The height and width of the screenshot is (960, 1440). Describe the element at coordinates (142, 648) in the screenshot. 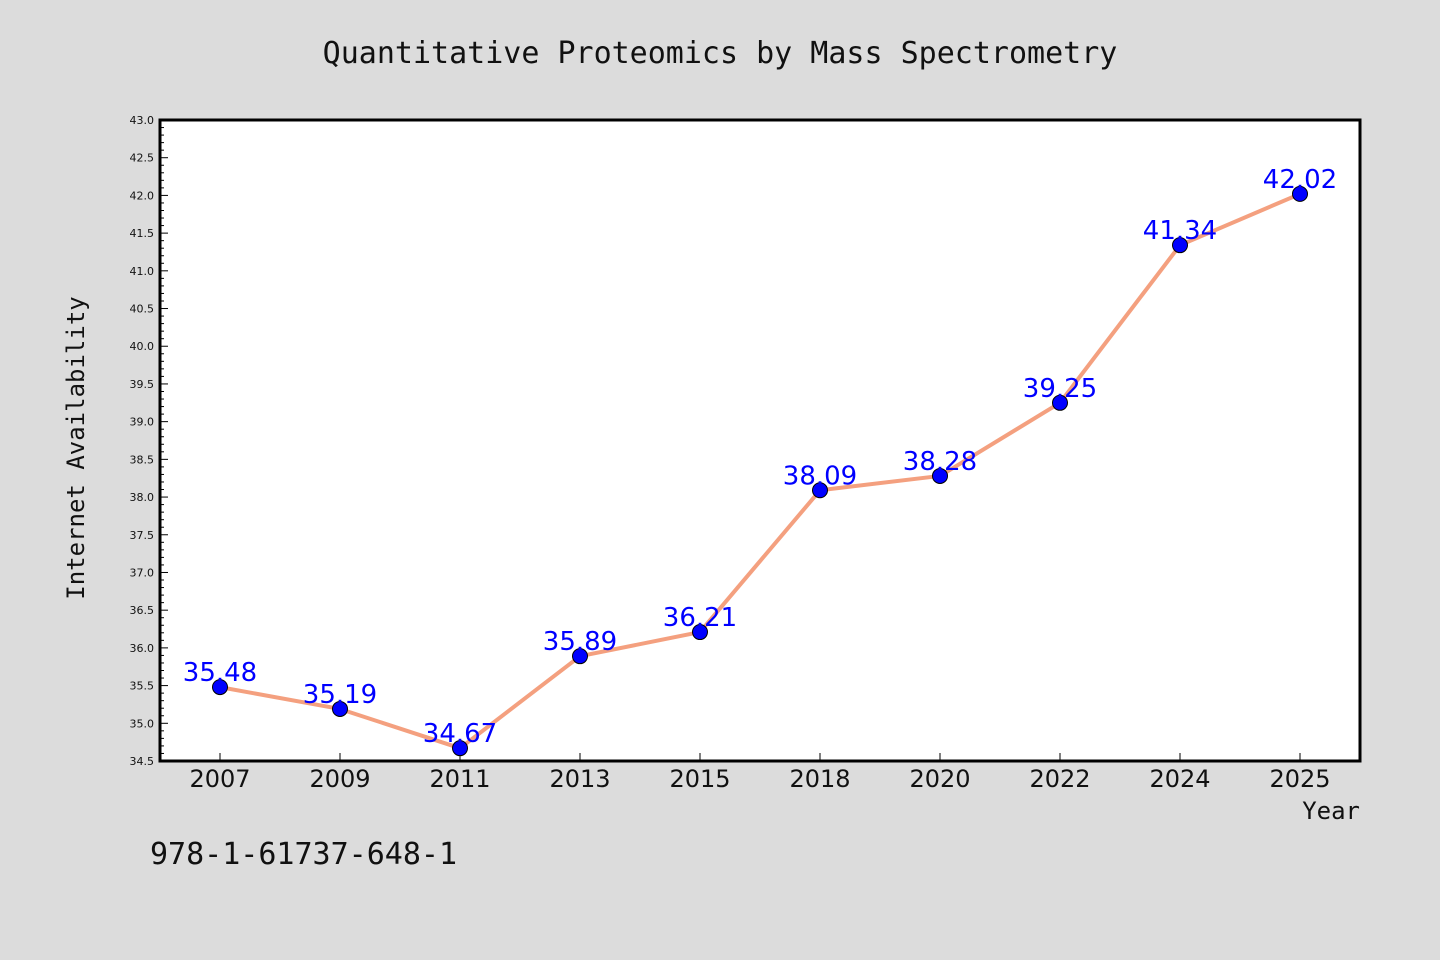

I see `y-tick-label: 36.0` at that location.